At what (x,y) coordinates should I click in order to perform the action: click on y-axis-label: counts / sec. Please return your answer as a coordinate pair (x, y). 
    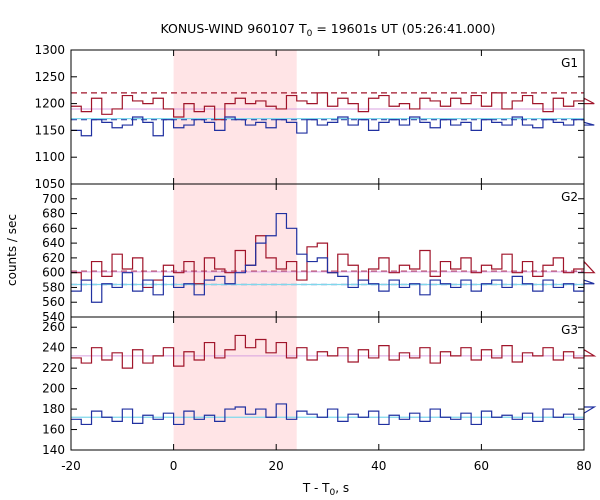
    Looking at the image, I should click on (12, 250).